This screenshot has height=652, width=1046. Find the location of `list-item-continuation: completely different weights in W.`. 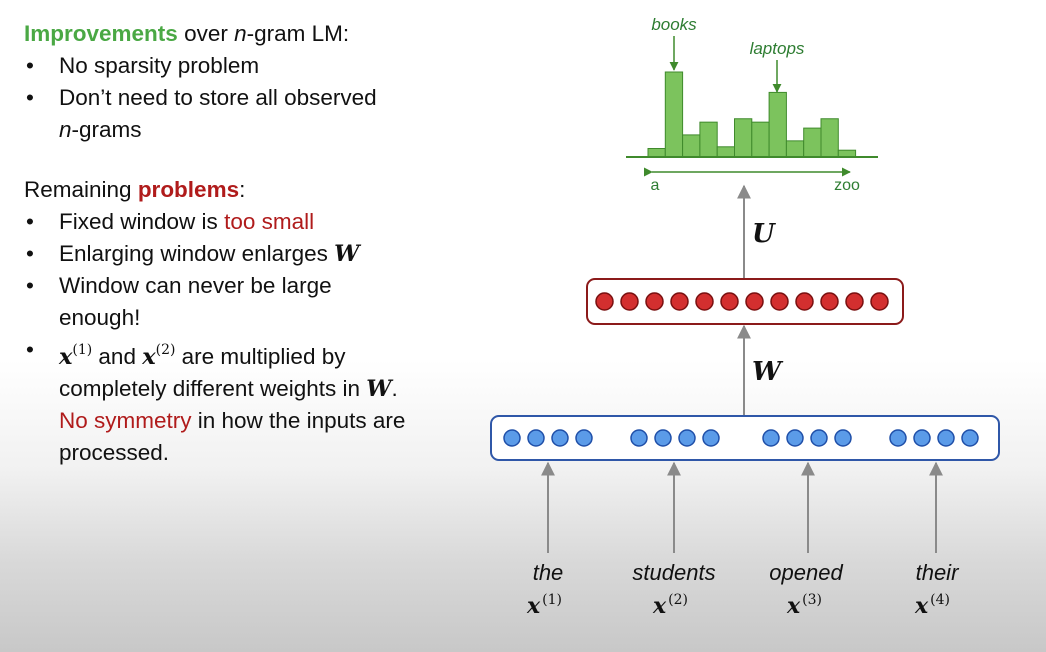

list-item-continuation: completely different weights in W. is located at coordinates (254, 389).